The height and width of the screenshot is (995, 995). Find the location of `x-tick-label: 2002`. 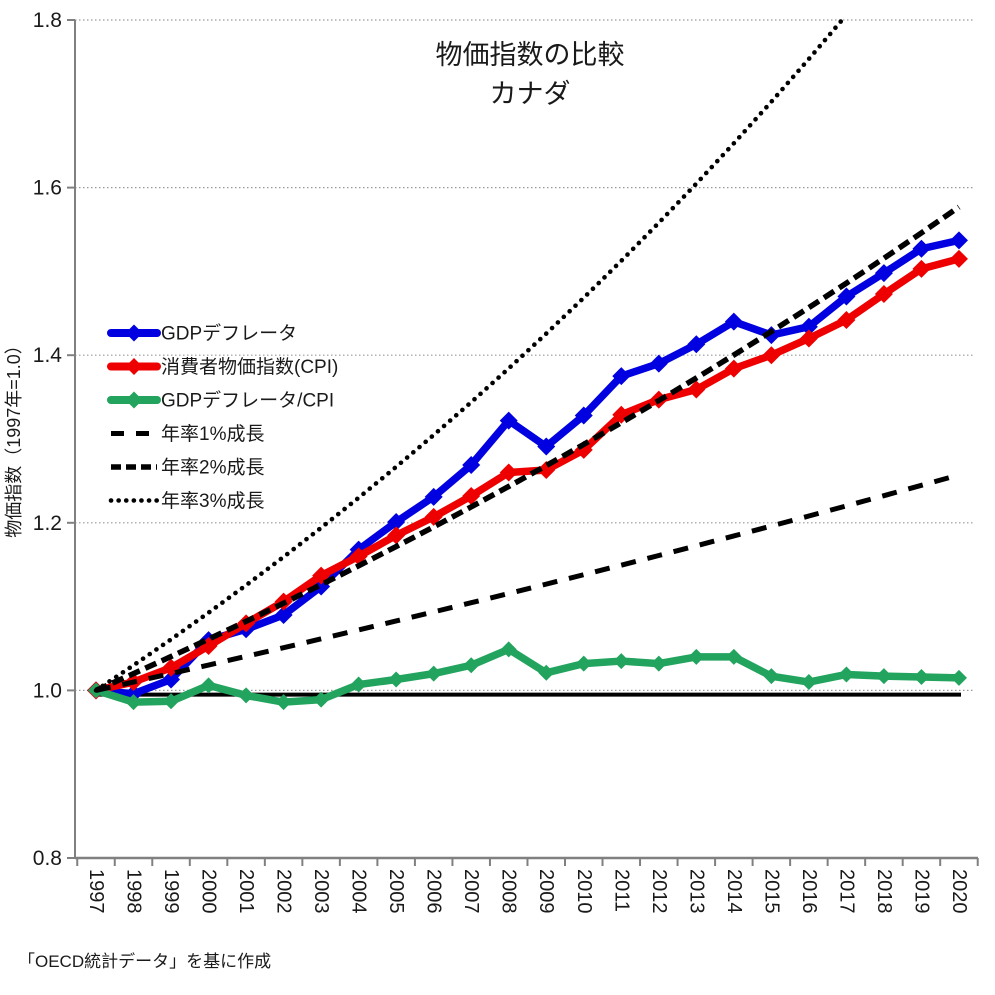

x-tick-label: 2002 is located at coordinates (284, 891).